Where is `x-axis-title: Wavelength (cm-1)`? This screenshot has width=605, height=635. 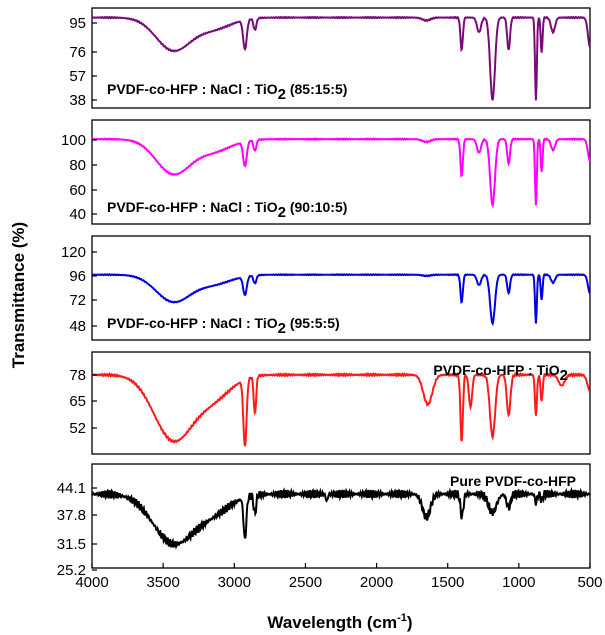
x-axis-title: Wavelength (cm-1) is located at coordinates (339, 622).